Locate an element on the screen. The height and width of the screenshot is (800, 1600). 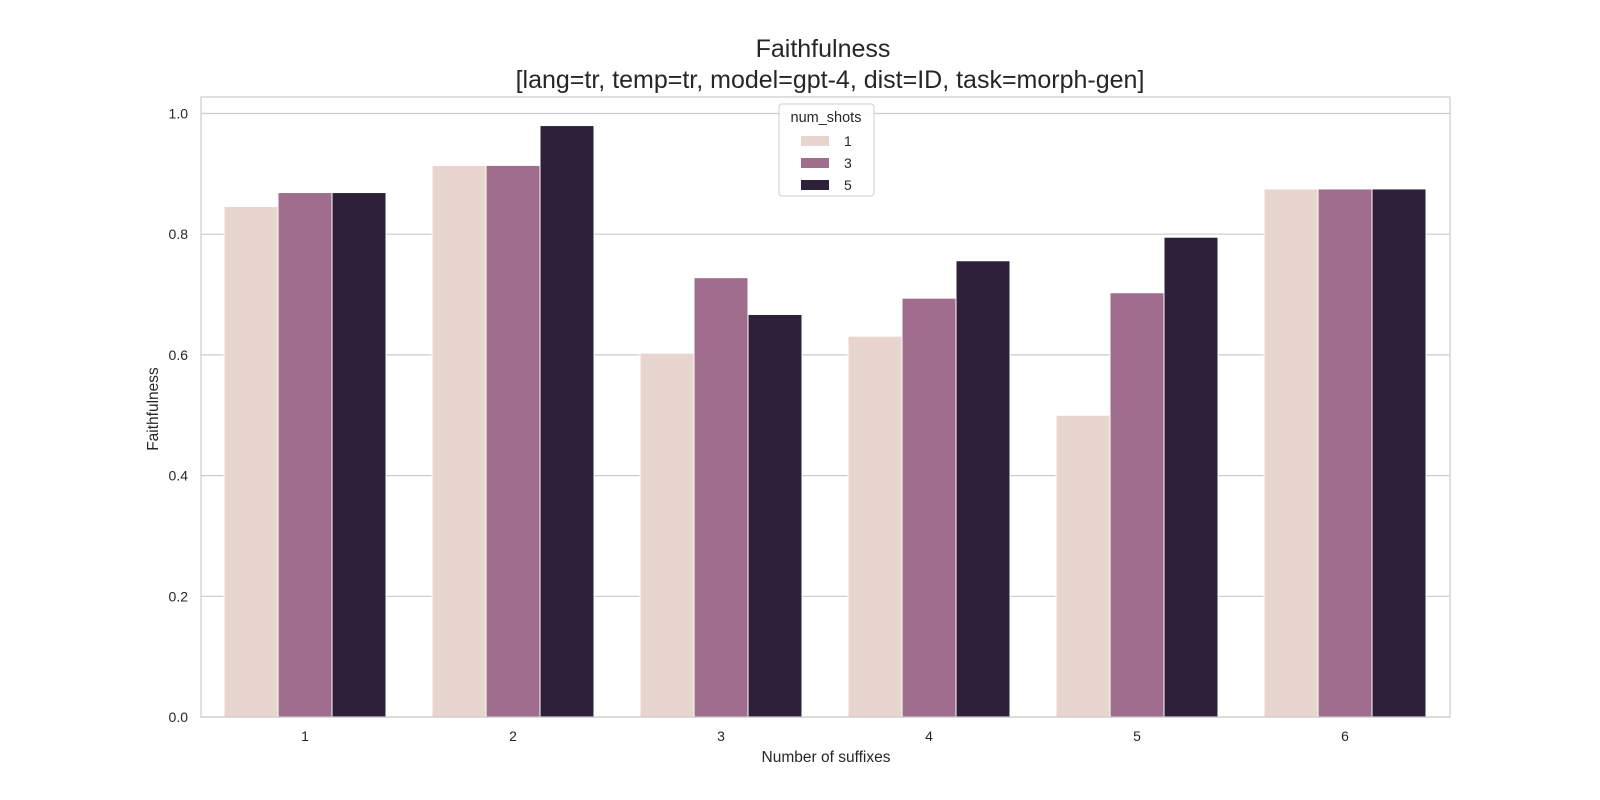
x-tick-label: 1 is located at coordinates (305, 736).